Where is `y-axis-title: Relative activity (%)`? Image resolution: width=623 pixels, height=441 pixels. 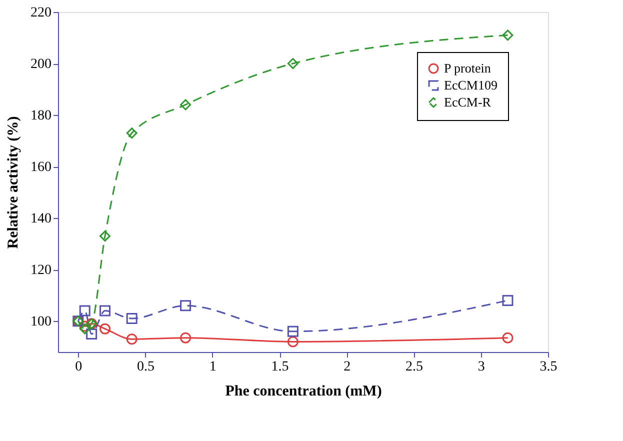 y-axis-title: Relative activity (%) is located at coordinates (14, 182).